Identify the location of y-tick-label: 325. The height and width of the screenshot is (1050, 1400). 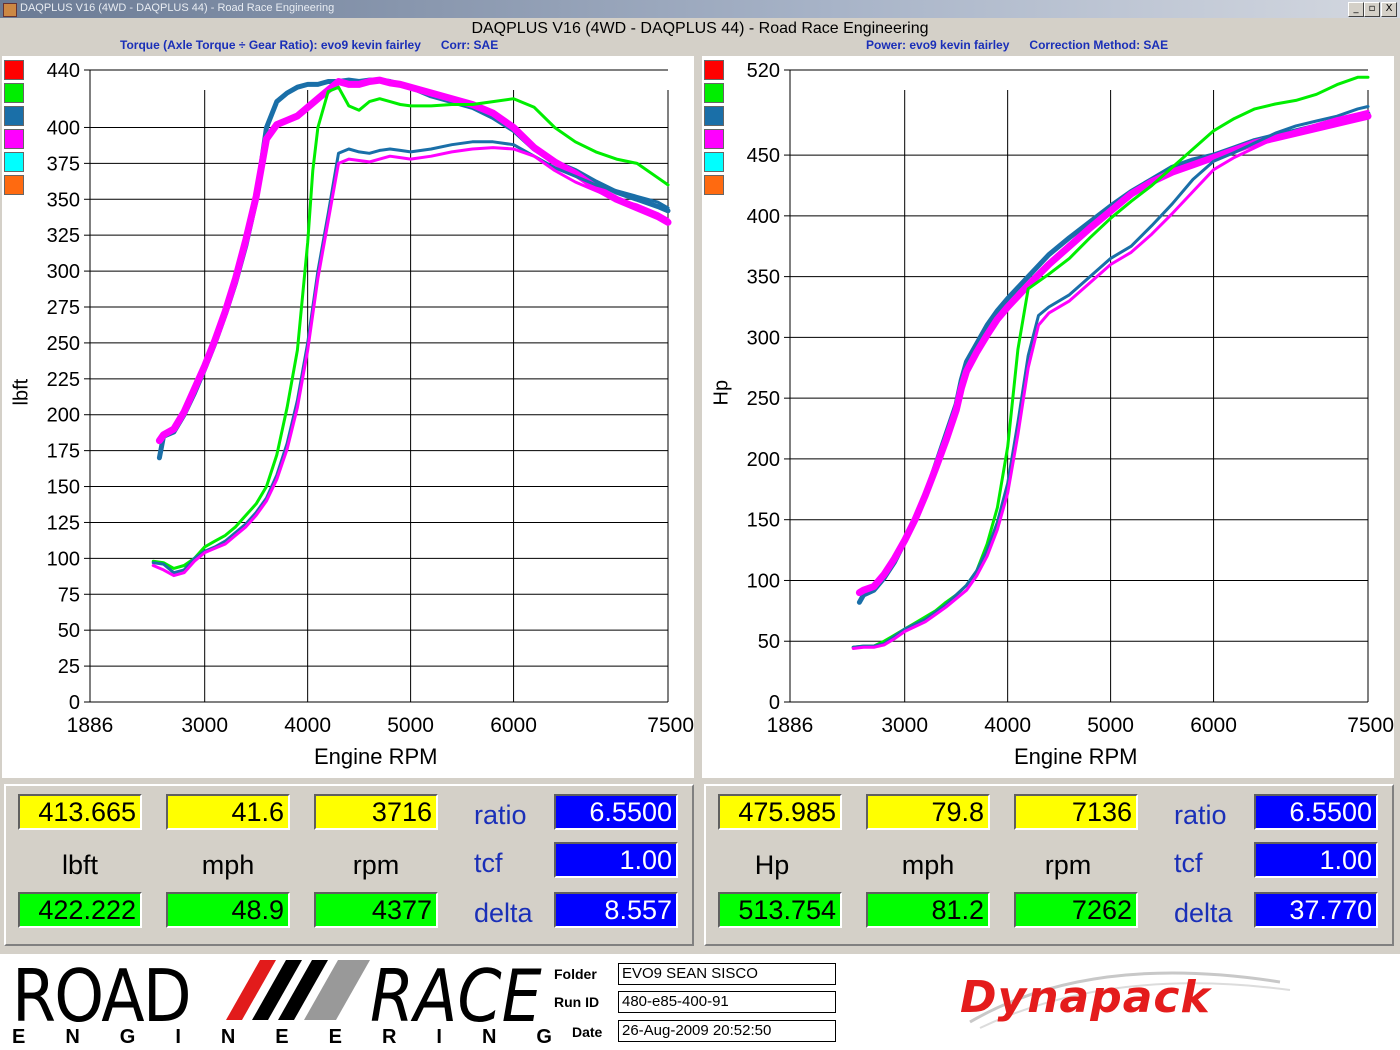
(63, 236).